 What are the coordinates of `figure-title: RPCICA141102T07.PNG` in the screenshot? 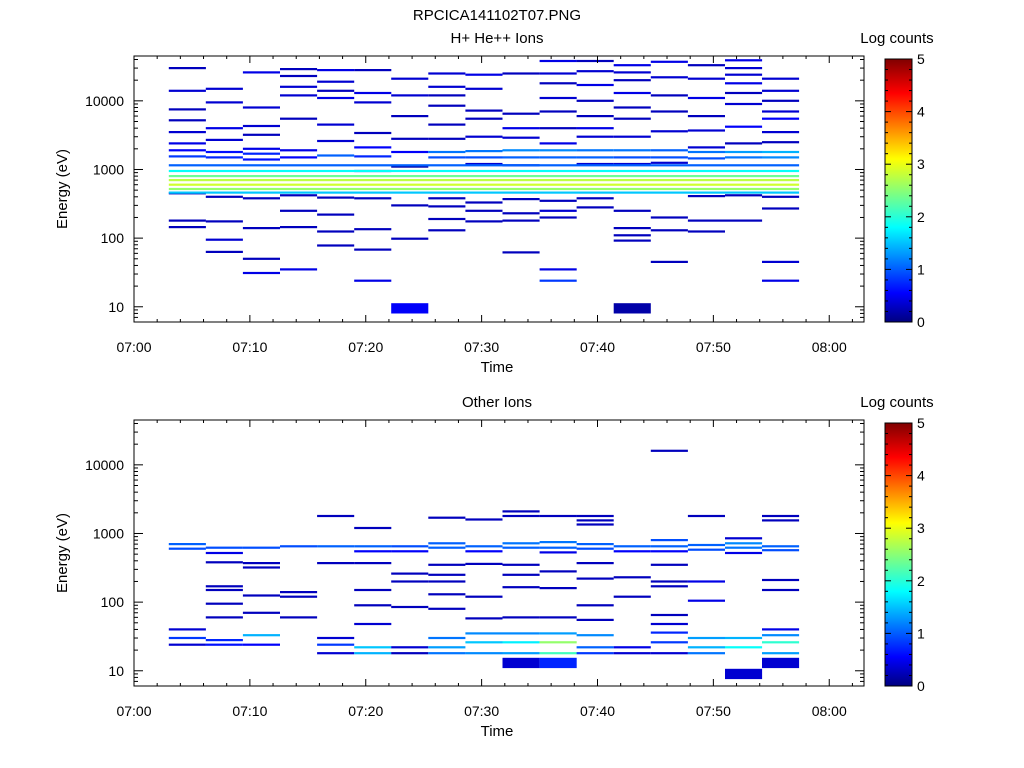 It's located at (497, 15).